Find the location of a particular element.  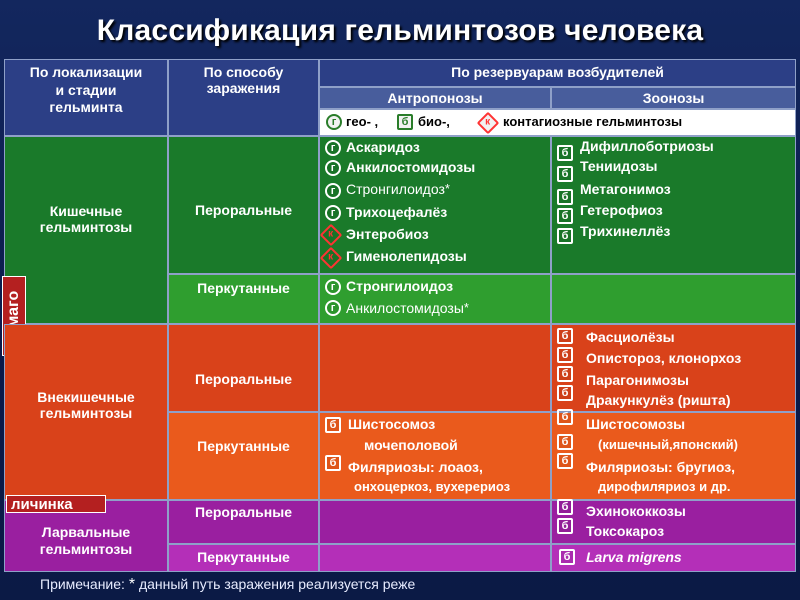

larval-perc-zoo is located at coordinates (673, 558).